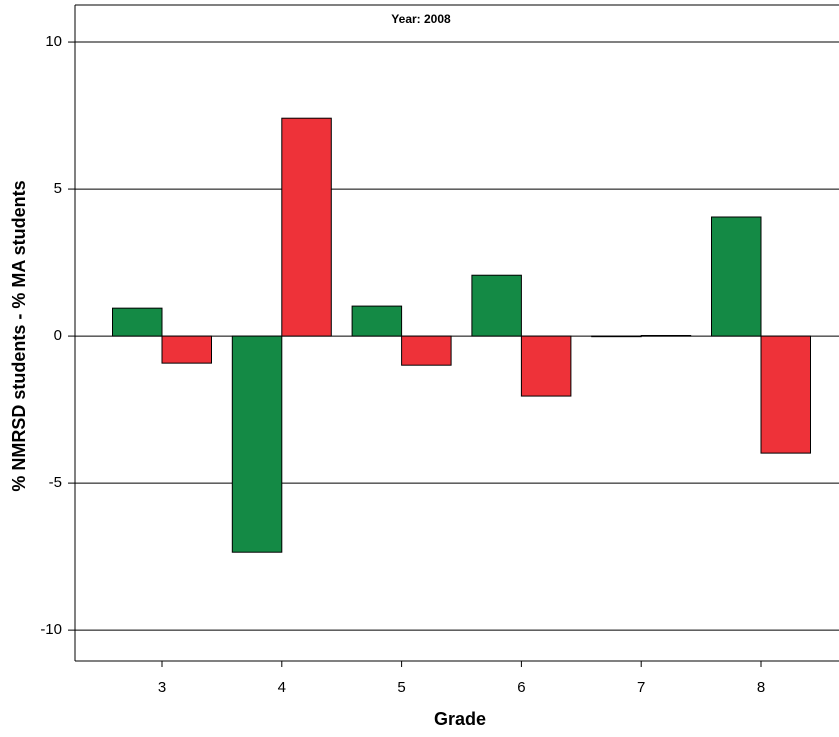  Describe the element at coordinates (641, 687) in the screenshot. I see `x-tick-label: 7` at that location.